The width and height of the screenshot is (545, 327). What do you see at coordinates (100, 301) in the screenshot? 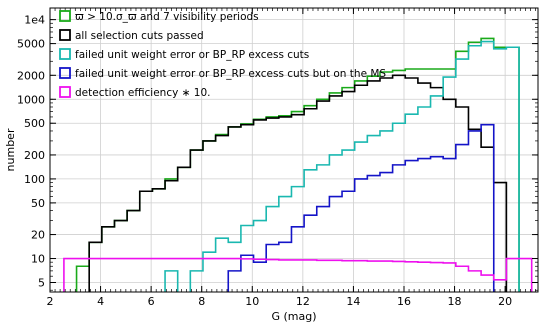
I see `x-tick-label: 4` at bounding box center [100, 301].